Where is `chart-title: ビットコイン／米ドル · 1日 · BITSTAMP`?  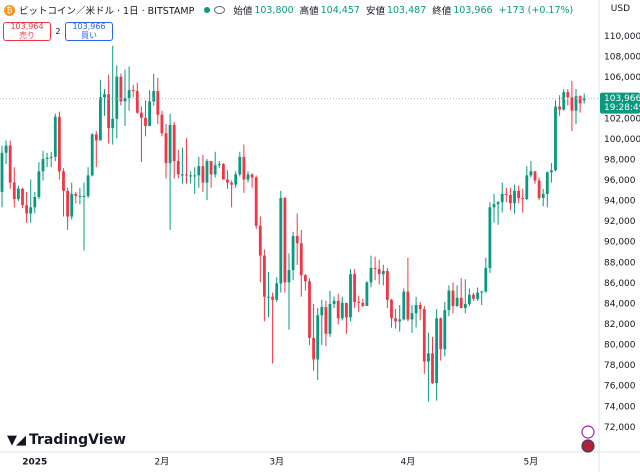 chart-title: ビットコイン／米ドル · 1日 · BITSTAMP is located at coordinates (107, 11).